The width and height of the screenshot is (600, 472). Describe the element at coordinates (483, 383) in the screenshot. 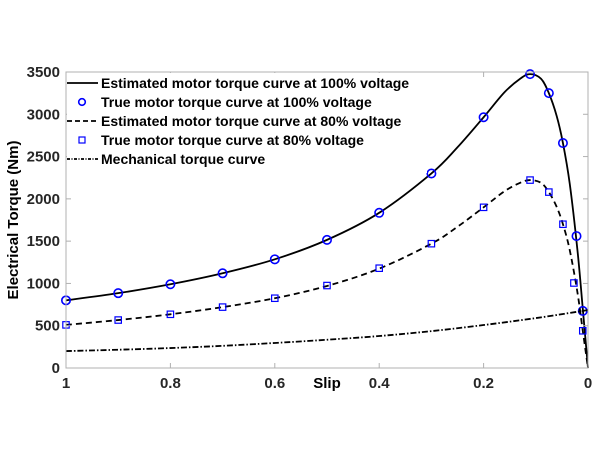

I see `x-tick-label: 0.2` at that location.